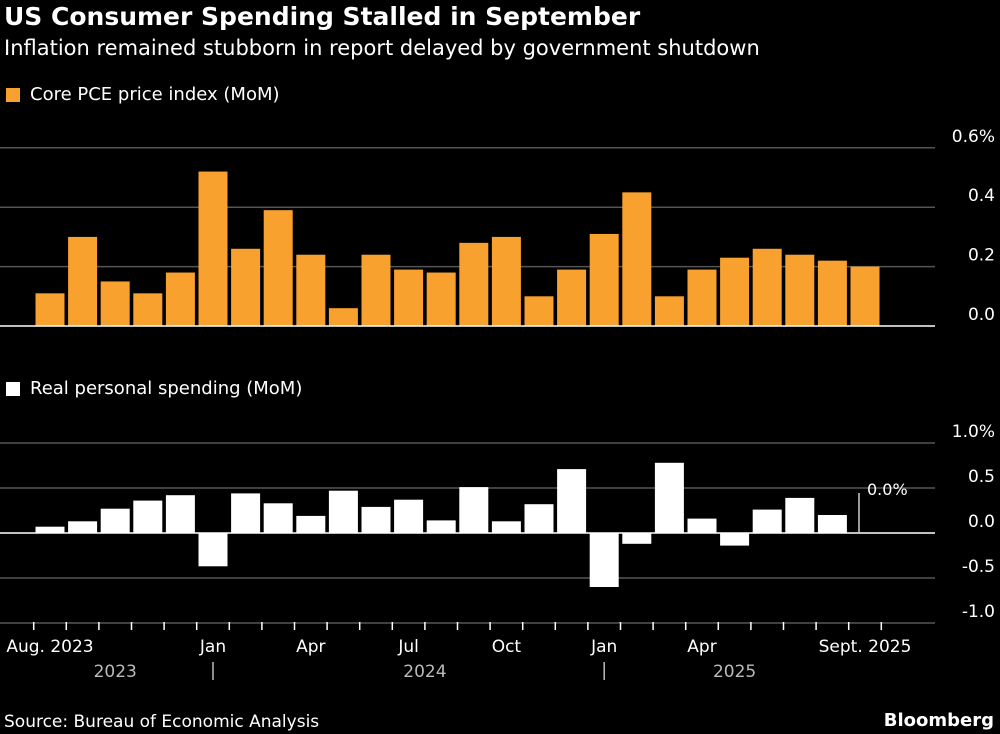 This screenshot has width=1000, height=734. I want to click on legend-swatch-spending, so click(13, 388).